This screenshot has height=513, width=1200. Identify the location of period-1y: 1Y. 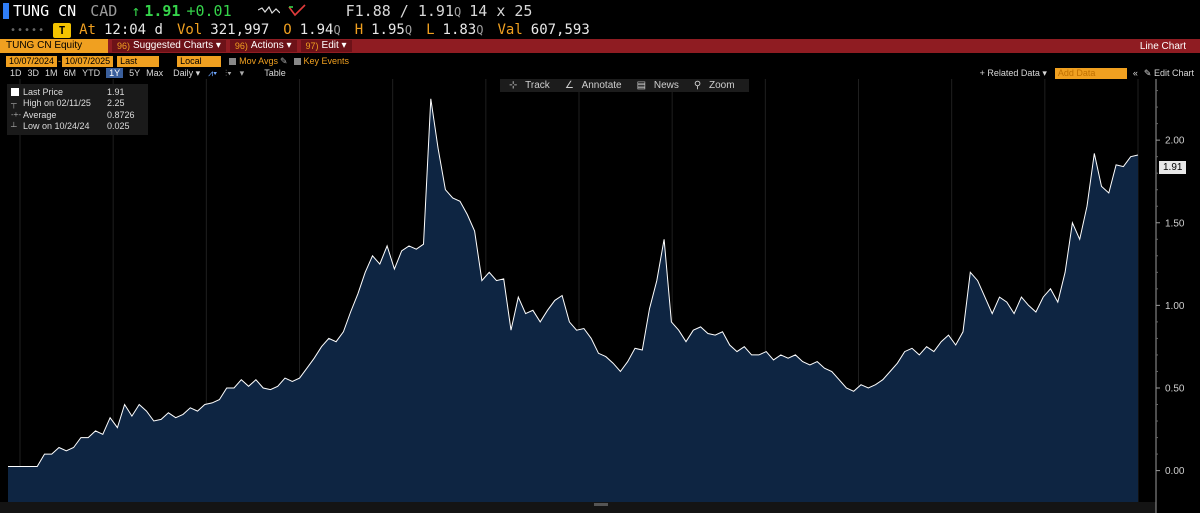
(115, 73).